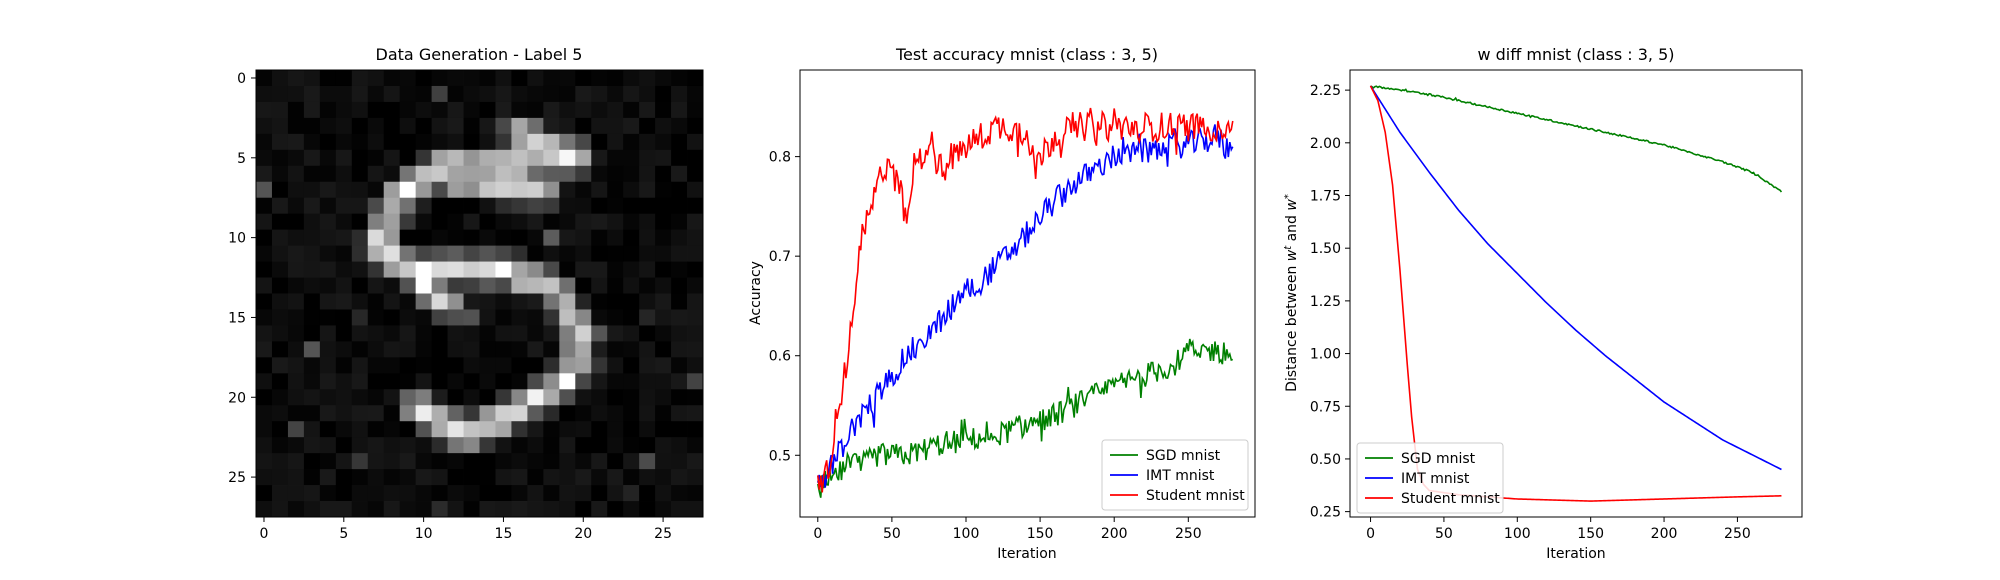  What do you see at coordinates (1288, 196) in the screenshot?
I see `wdiff-ylabel-star: *` at bounding box center [1288, 196].